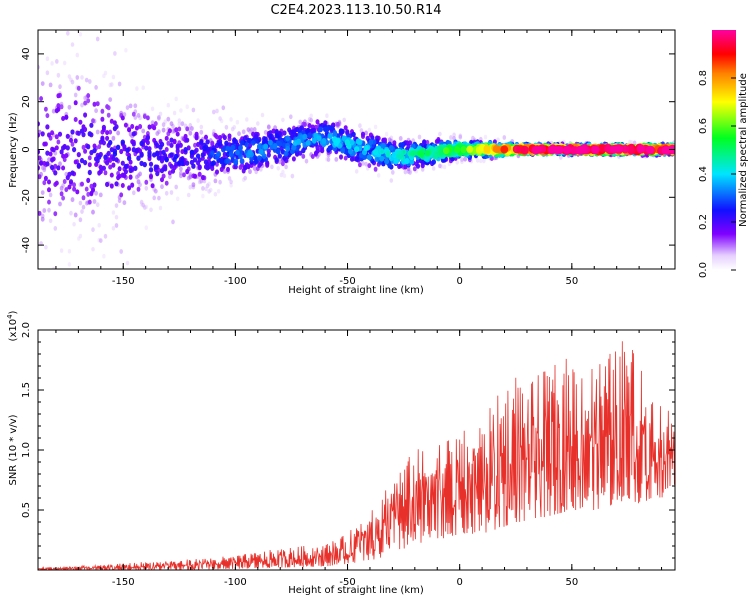  I want to click on y-tick-label: 1.5, so click(26, 390).